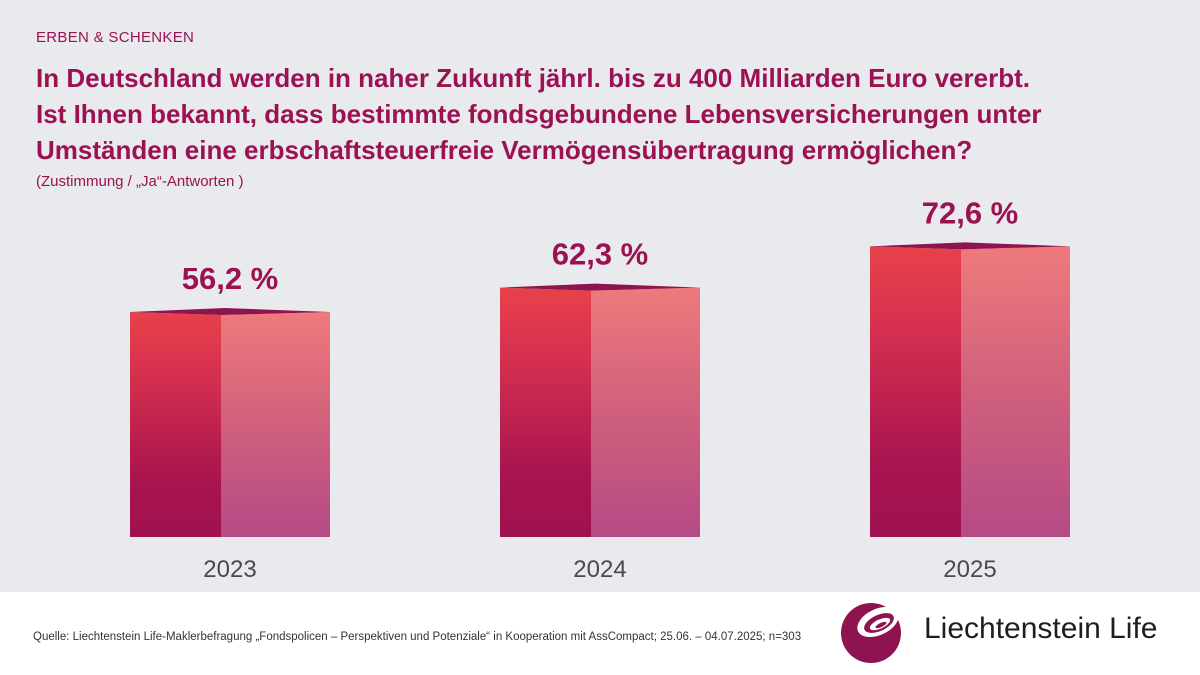  I want to click on x-tick-label: 2023, so click(229, 569).